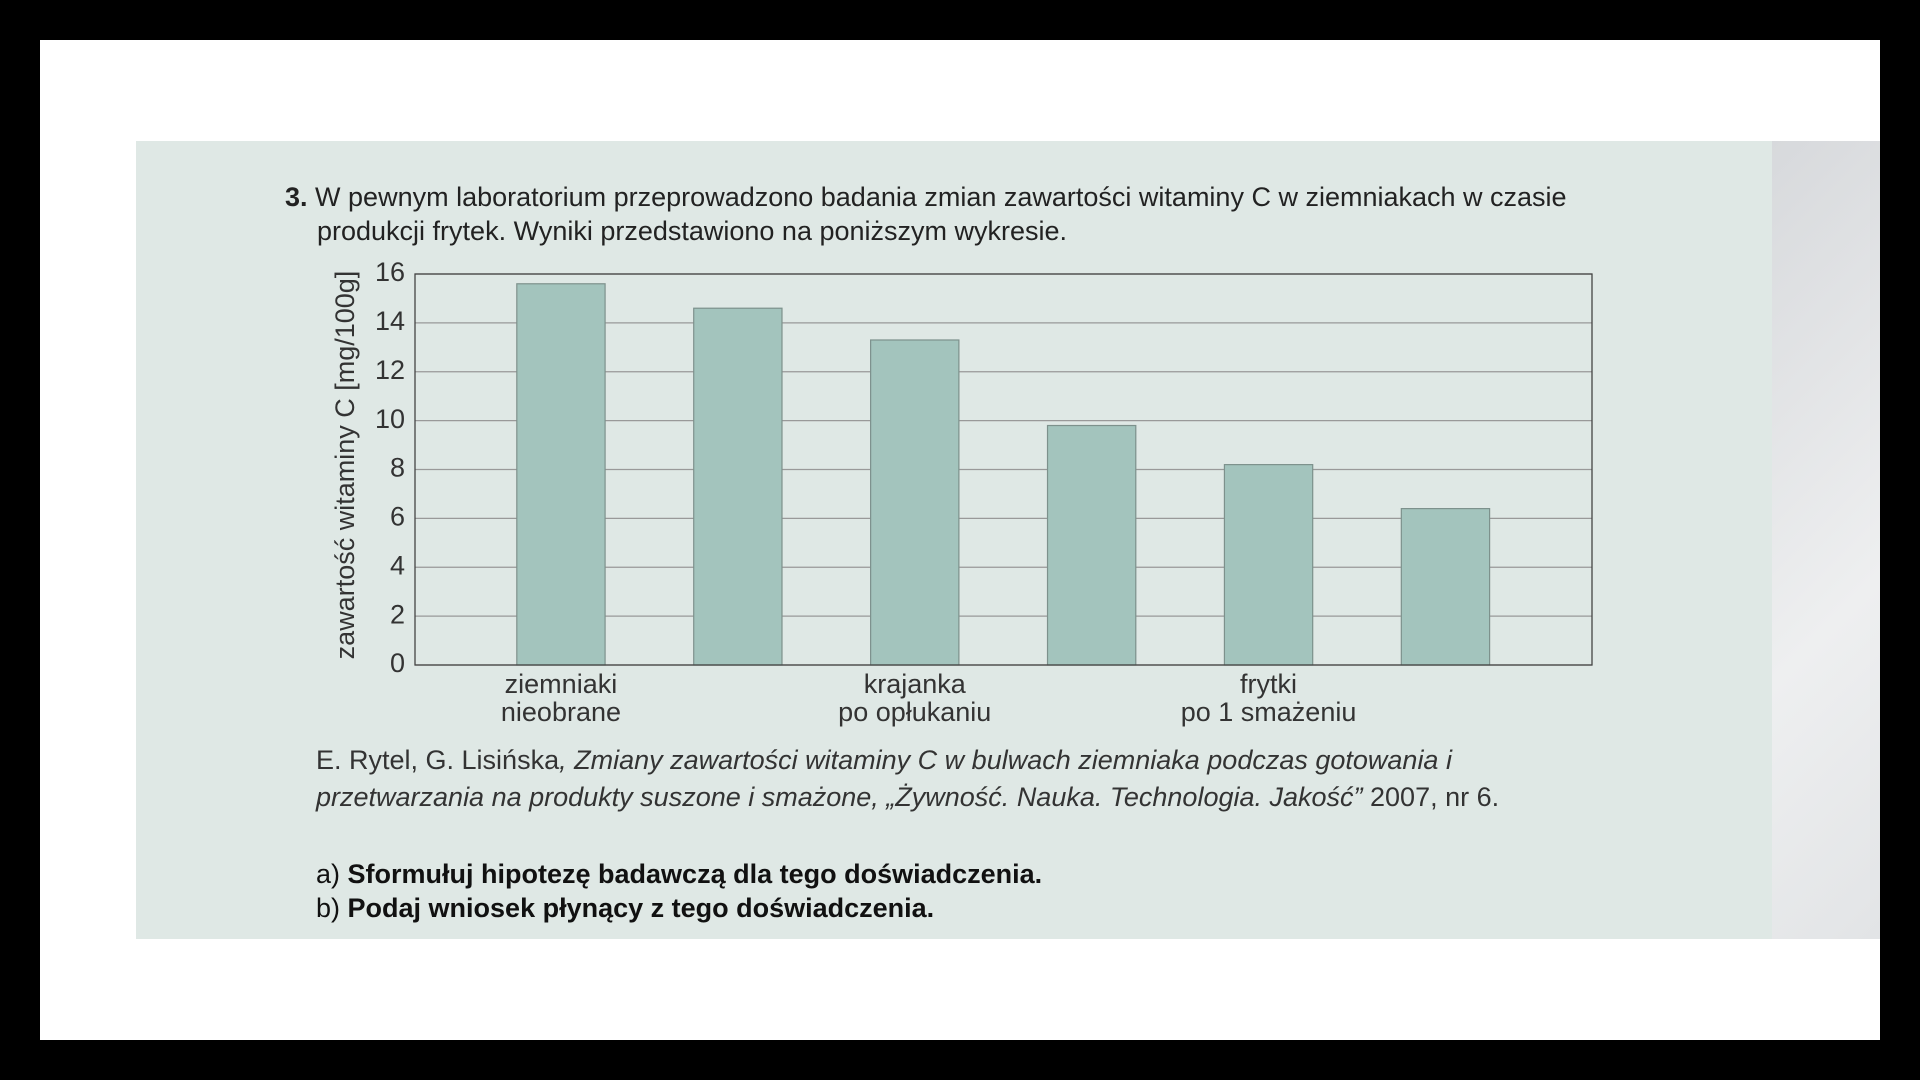  I want to click on y-tick-label: 2, so click(397, 614).